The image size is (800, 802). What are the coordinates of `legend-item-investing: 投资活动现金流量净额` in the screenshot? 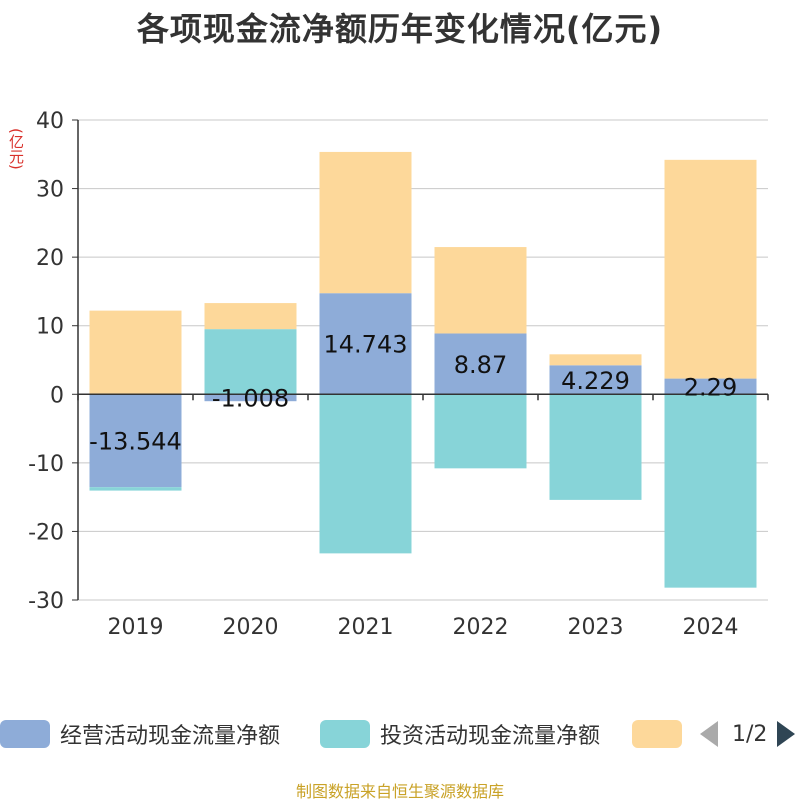 It's located at (460, 734).